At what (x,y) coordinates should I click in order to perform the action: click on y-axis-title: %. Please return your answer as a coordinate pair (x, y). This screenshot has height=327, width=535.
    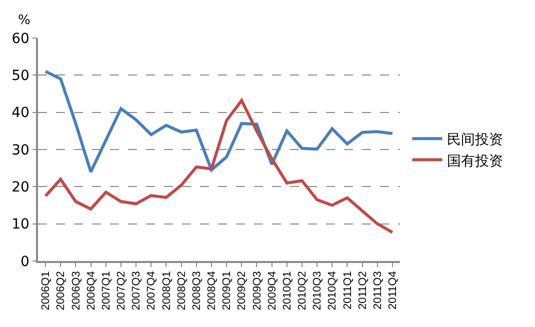
    Looking at the image, I should click on (24, 20).